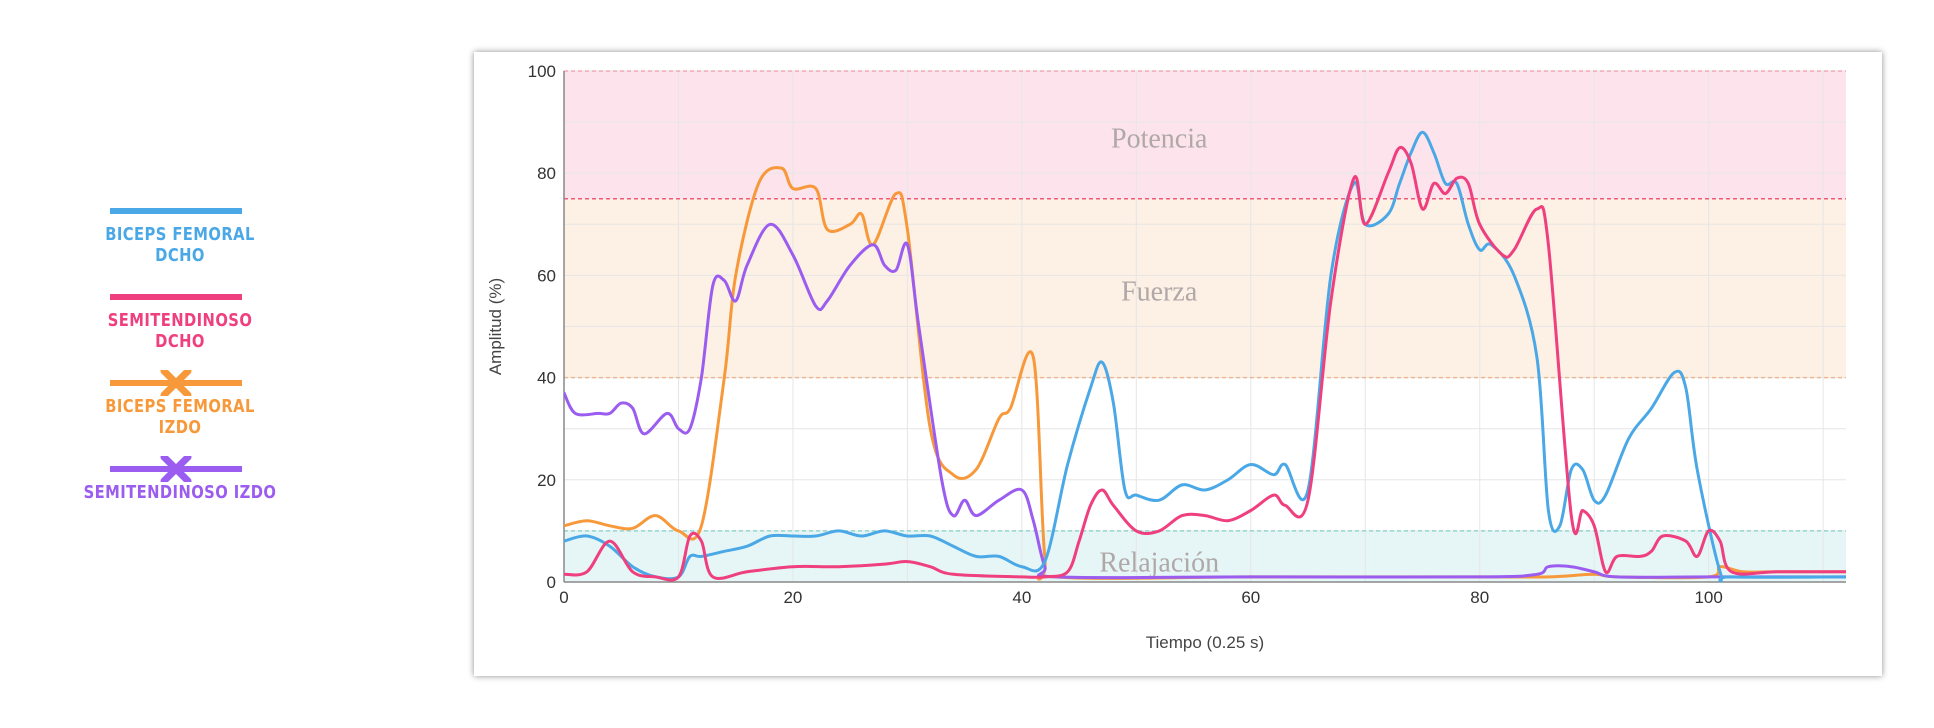  Describe the element at coordinates (546, 173) in the screenshot. I see `y-tick-label: 80` at that location.